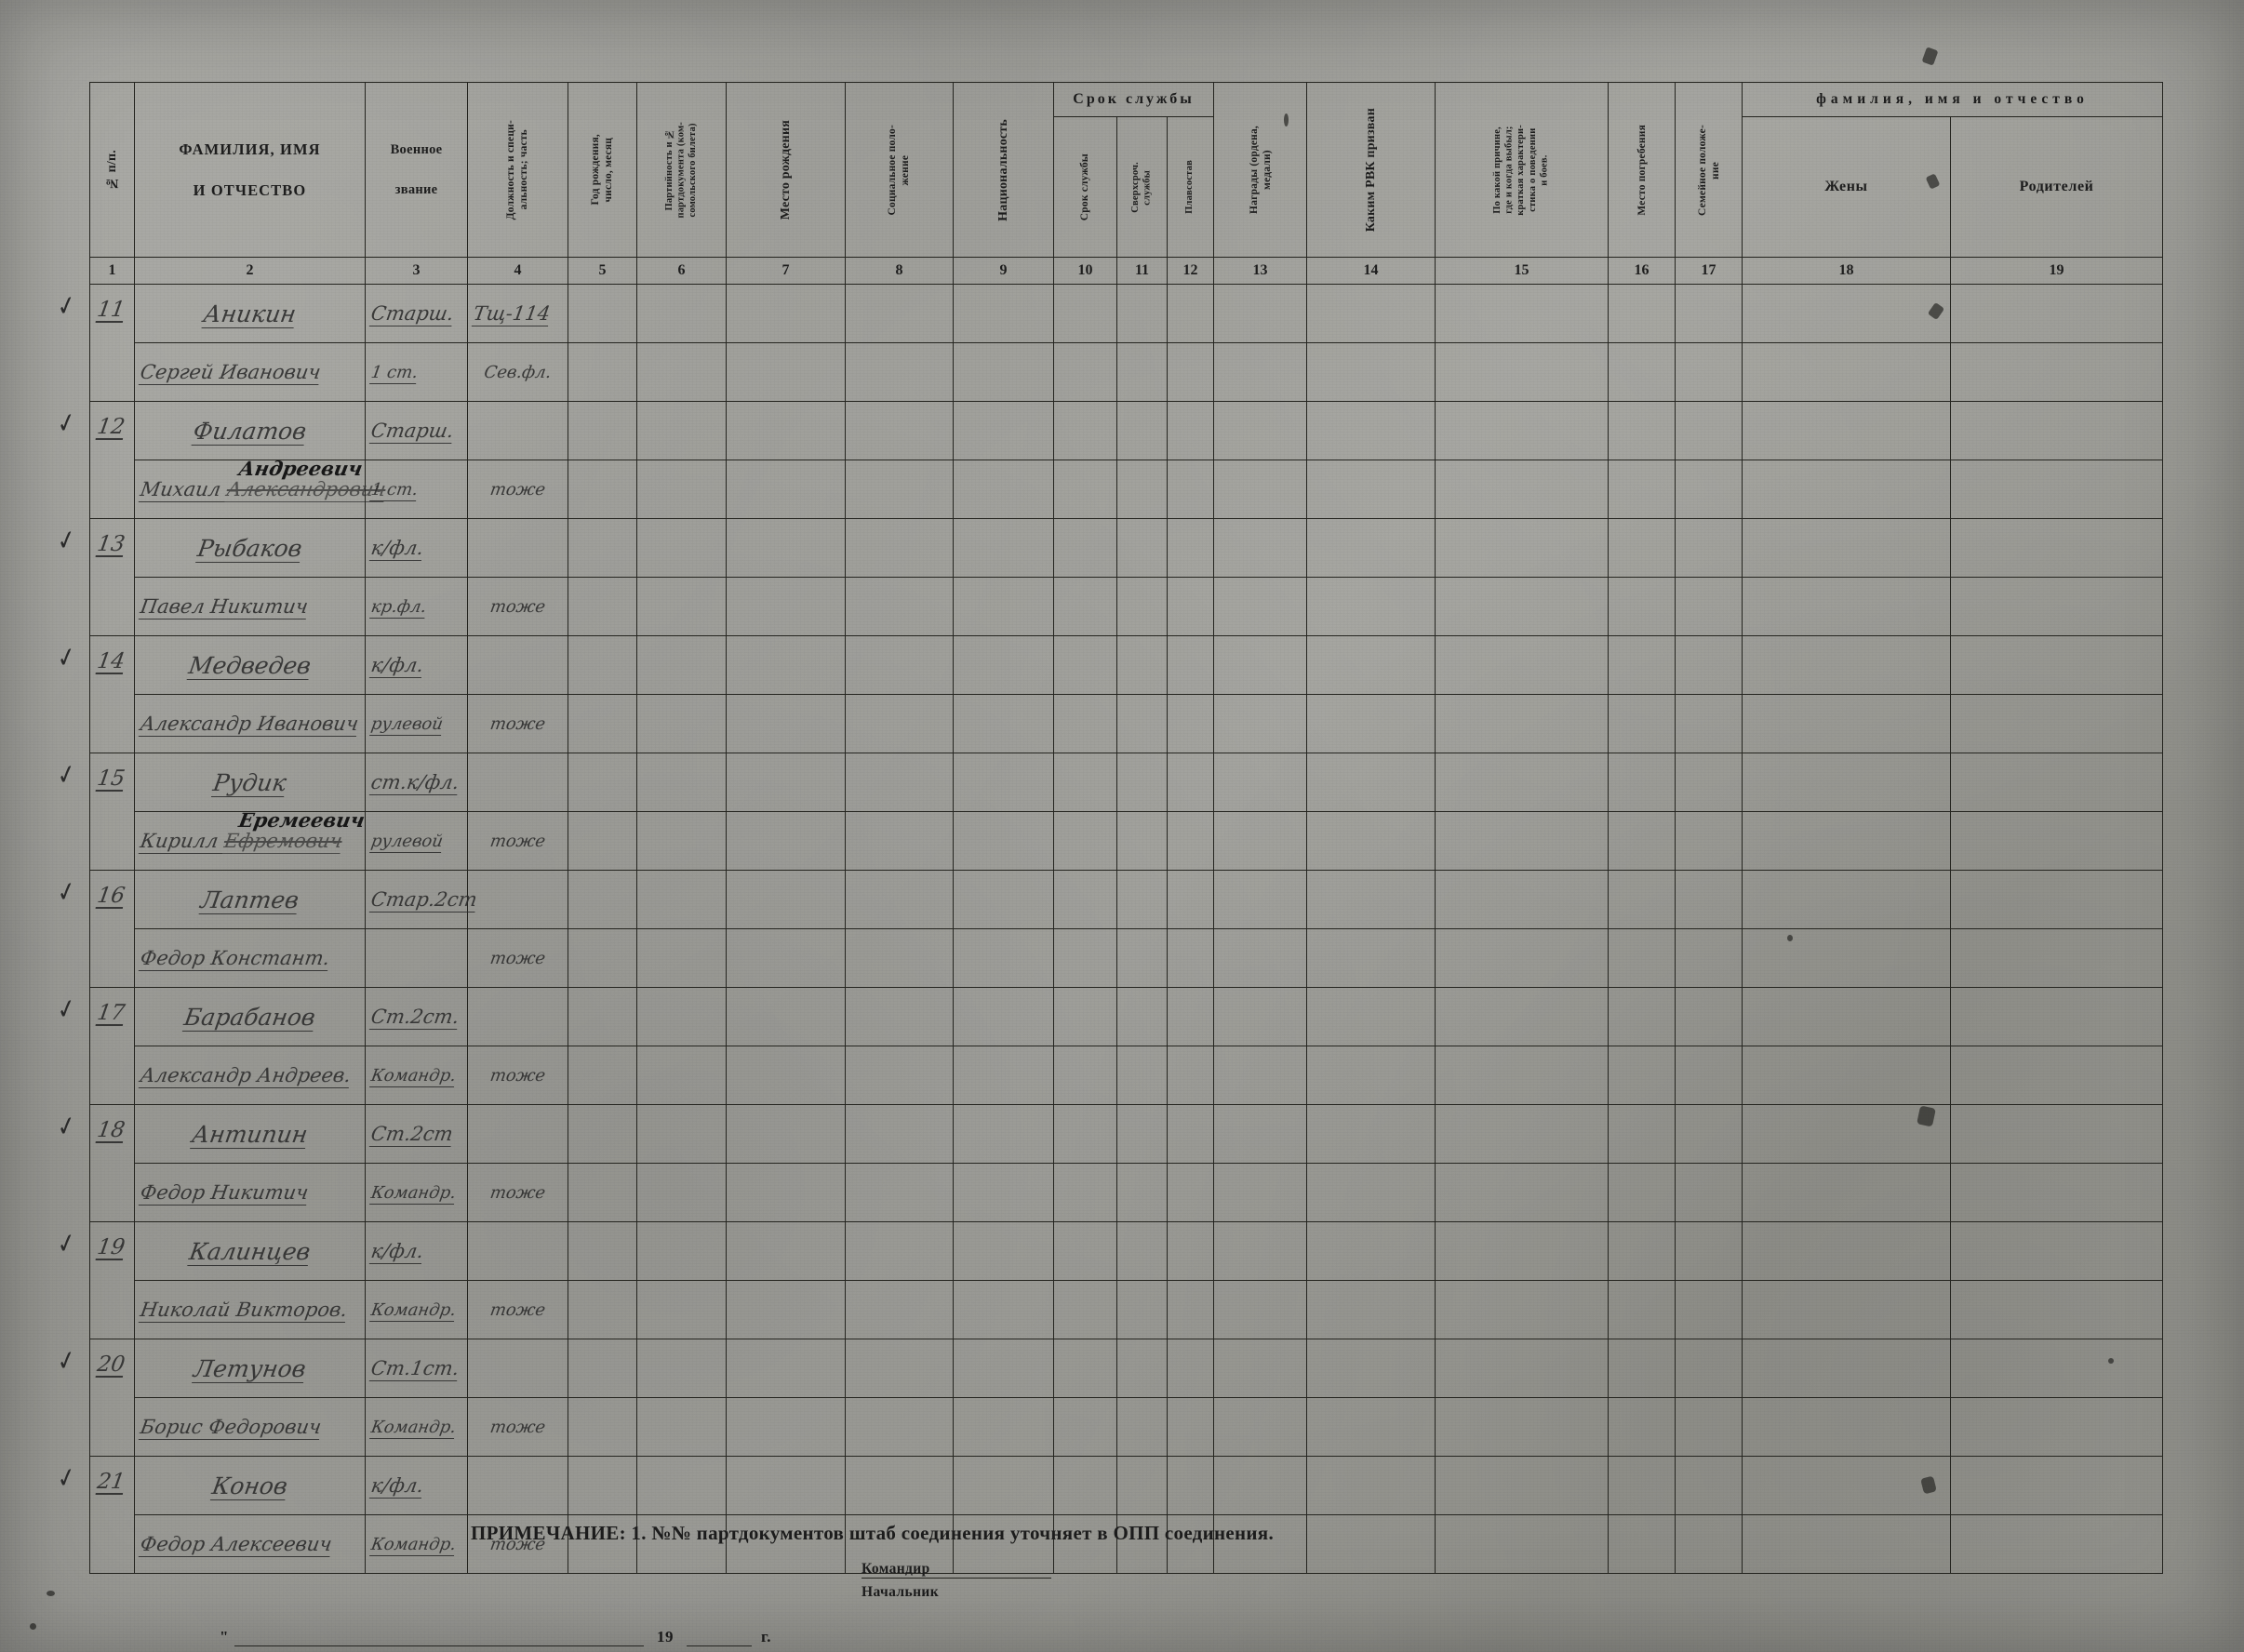  Describe the element at coordinates (1127, 723) in the screenshot. I see `table-row: Александр Иванович рулевой тоже` at that location.